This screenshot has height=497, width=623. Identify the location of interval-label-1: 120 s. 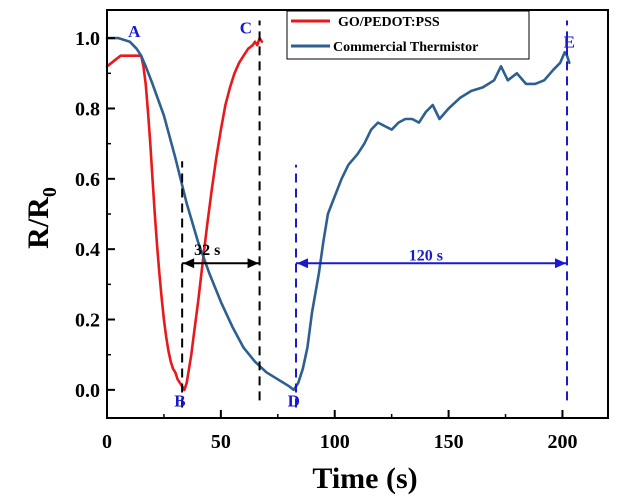
(426, 255).